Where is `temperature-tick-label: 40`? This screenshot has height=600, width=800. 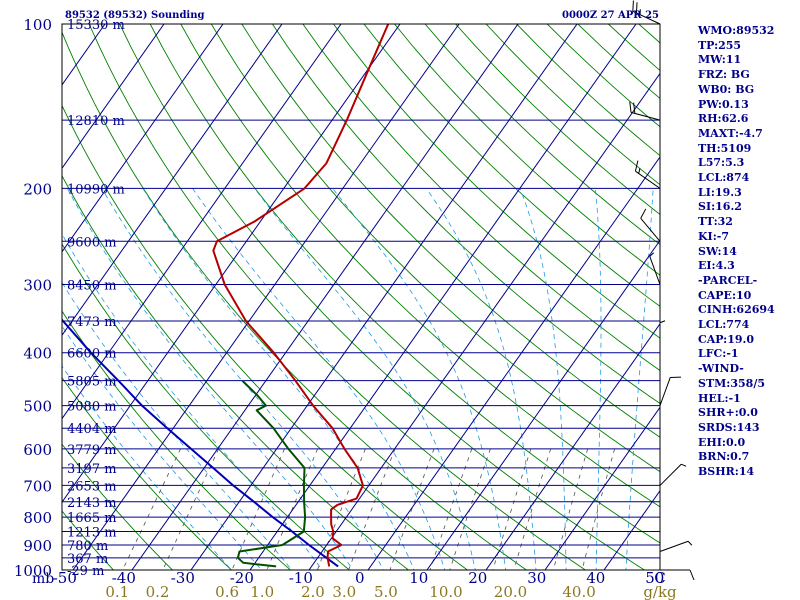
temperature-tick-label: 40 is located at coordinates (595, 578).